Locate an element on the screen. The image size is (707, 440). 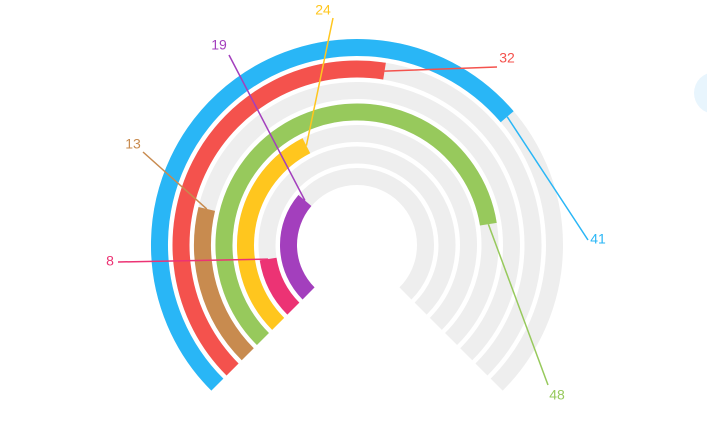
data-label: 8 is located at coordinates (110, 261).